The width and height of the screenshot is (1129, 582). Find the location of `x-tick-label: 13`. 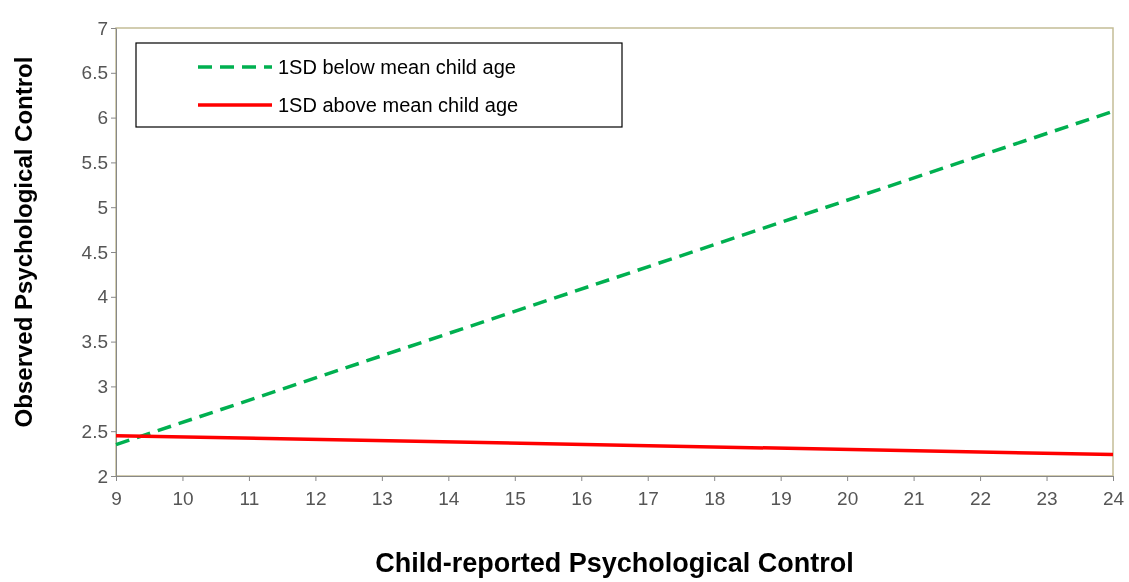

x-tick-label: 13 is located at coordinates (382, 498).